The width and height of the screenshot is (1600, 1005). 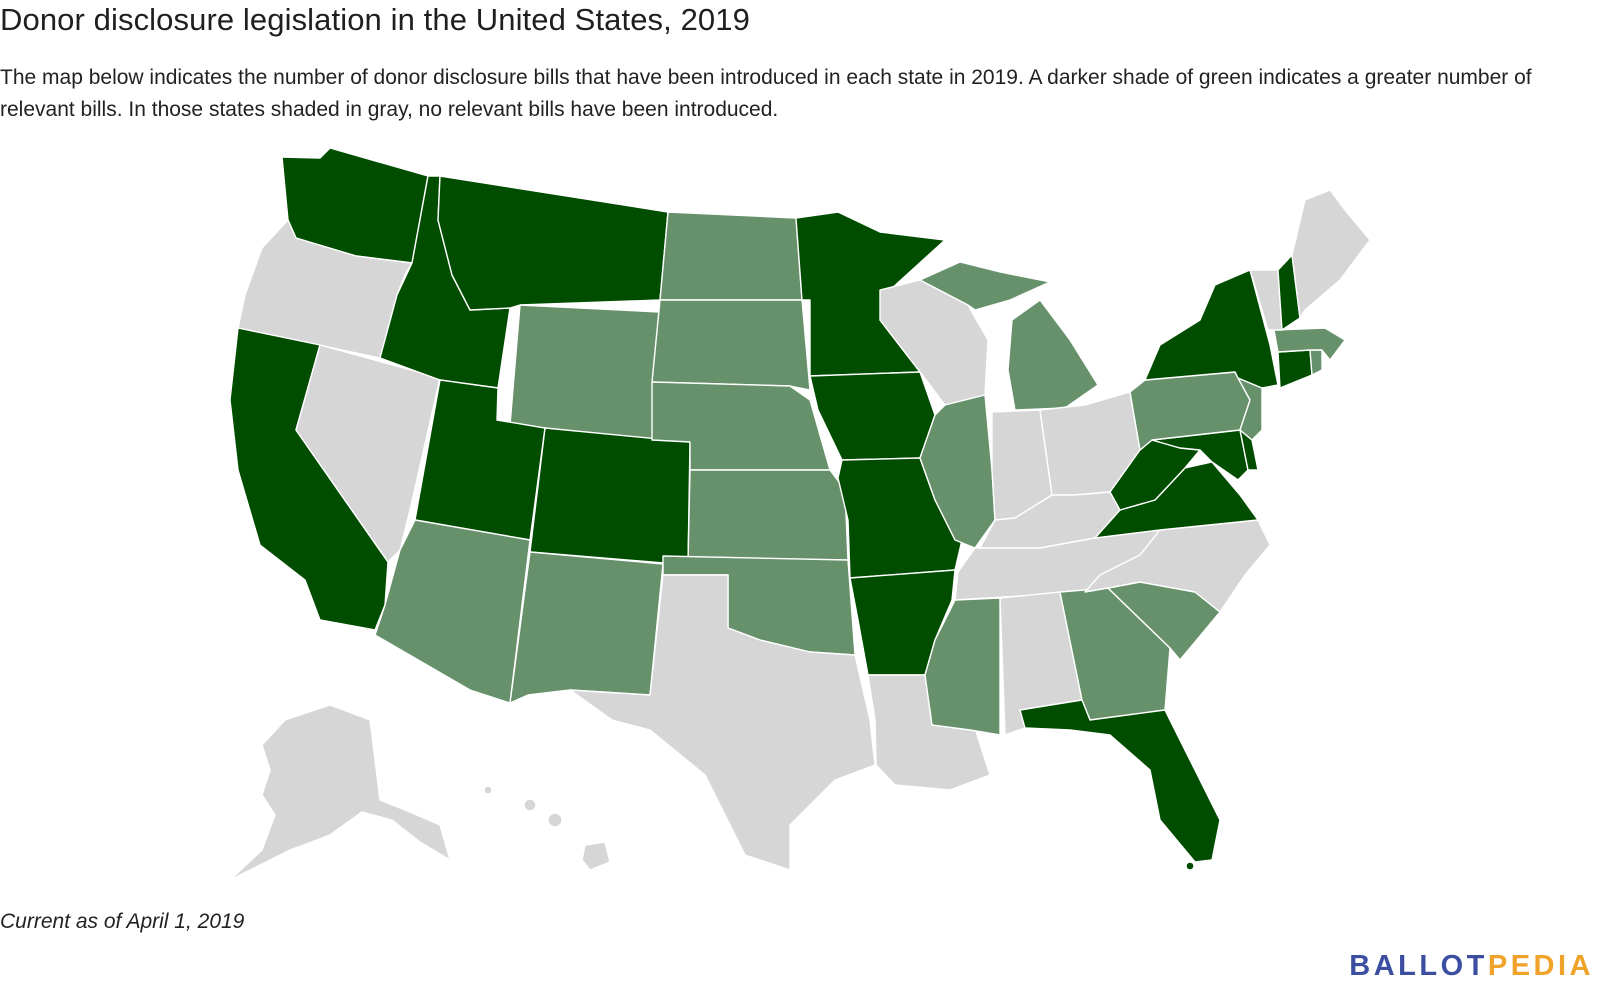 I want to click on state-CT, so click(x=1295, y=369).